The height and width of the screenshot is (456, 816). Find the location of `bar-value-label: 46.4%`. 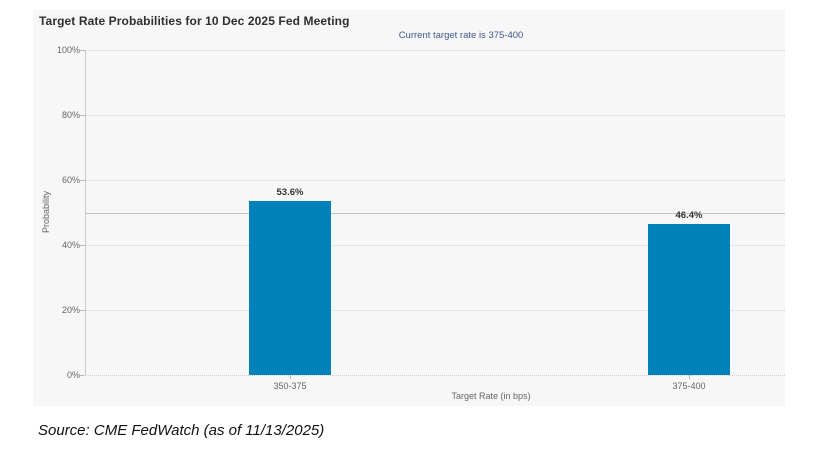

bar-value-label: 46.4% is located at coordinates (689, 216).